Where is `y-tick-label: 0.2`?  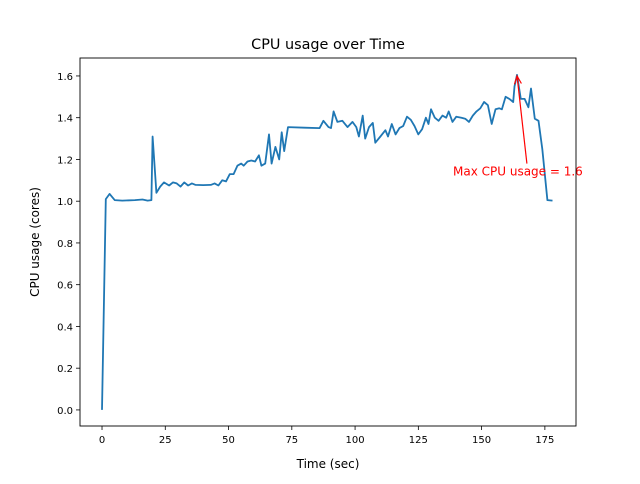 y-tick-label: 0.2 is located at coordinates (65, 369).